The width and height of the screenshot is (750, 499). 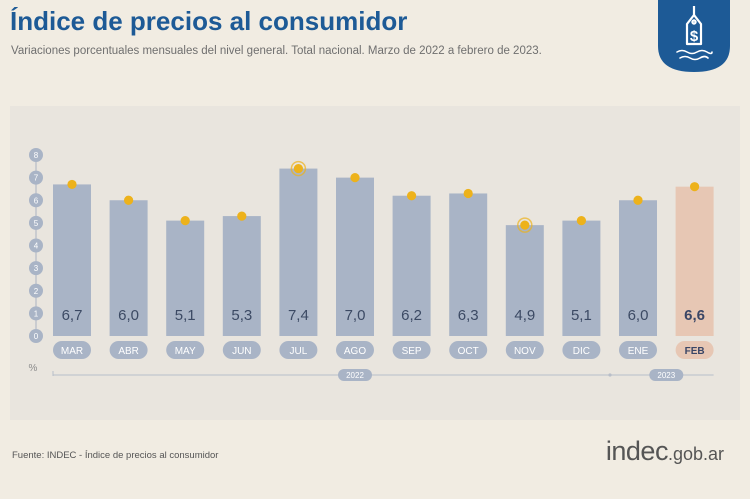 I want to click on bar-may, so click(x=185, y=278).